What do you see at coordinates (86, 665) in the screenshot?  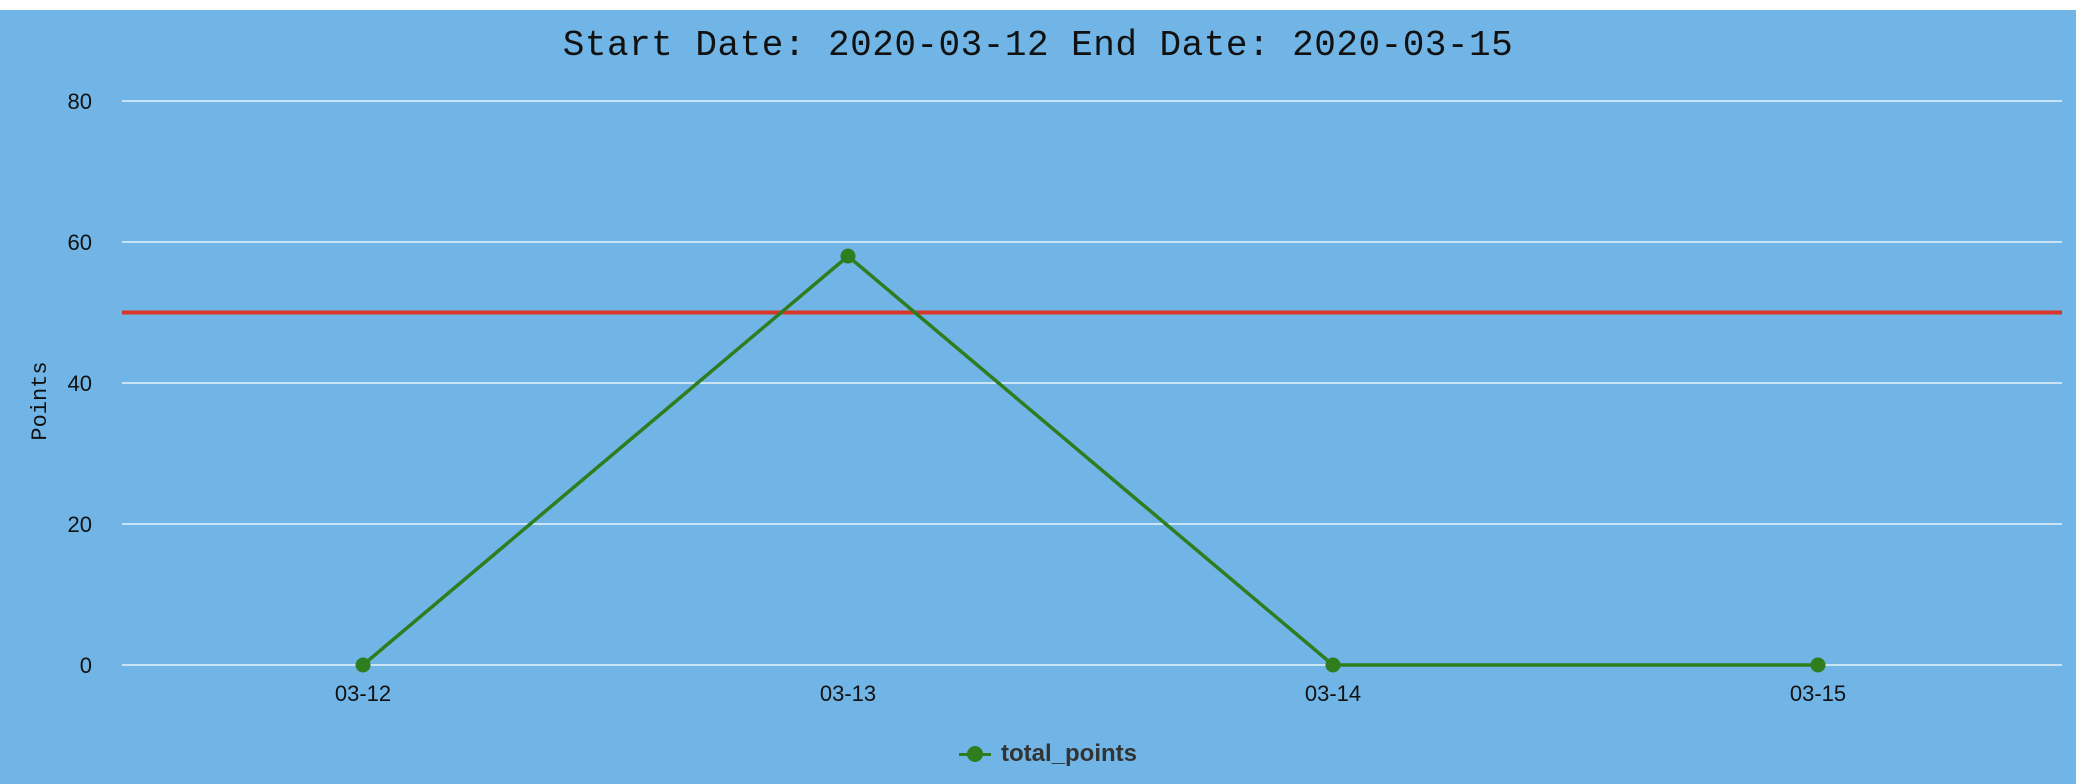 I see `y-tick-label: 0` at bounding box center [86, 665].